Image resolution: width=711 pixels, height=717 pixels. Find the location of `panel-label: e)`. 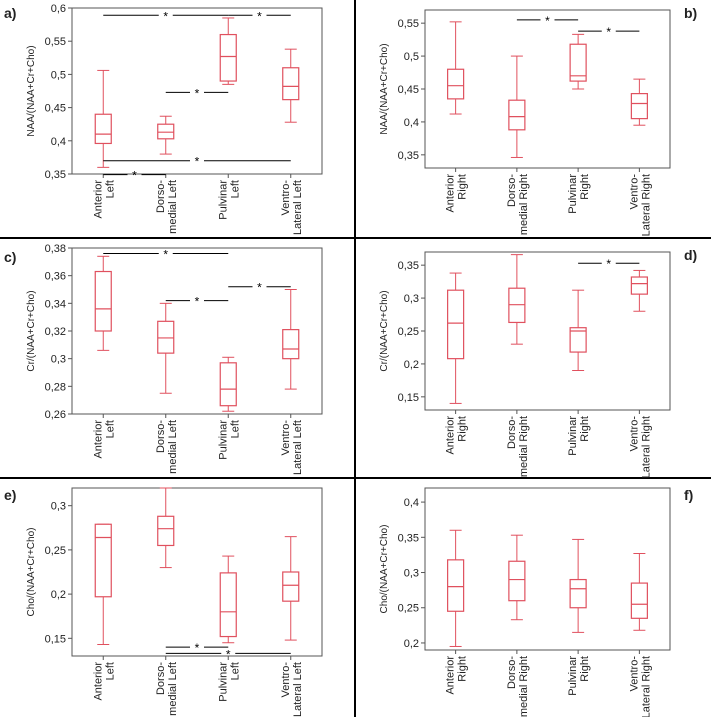

panel-label: e) is located at coordinates (10, 495).